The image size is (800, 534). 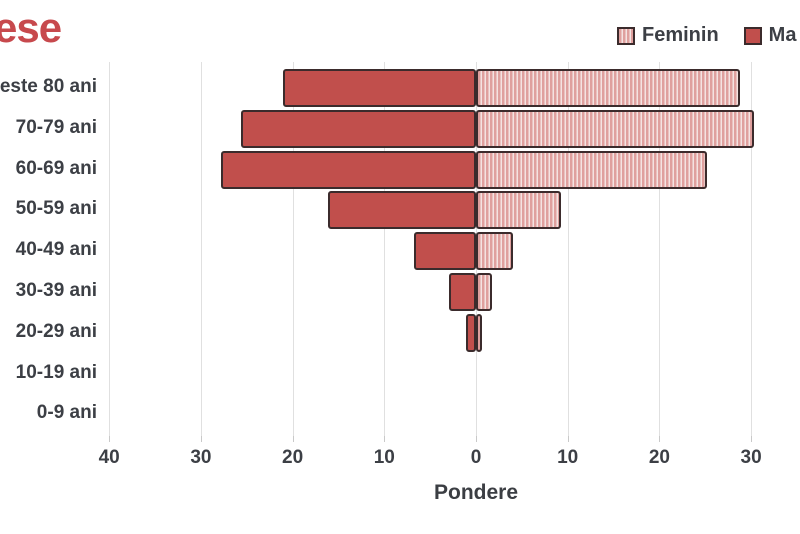 What do you see at coordinates (462, 292) in the screenshot?
I see `bar-male-30-39-ani` at bounding box center [462, 292].